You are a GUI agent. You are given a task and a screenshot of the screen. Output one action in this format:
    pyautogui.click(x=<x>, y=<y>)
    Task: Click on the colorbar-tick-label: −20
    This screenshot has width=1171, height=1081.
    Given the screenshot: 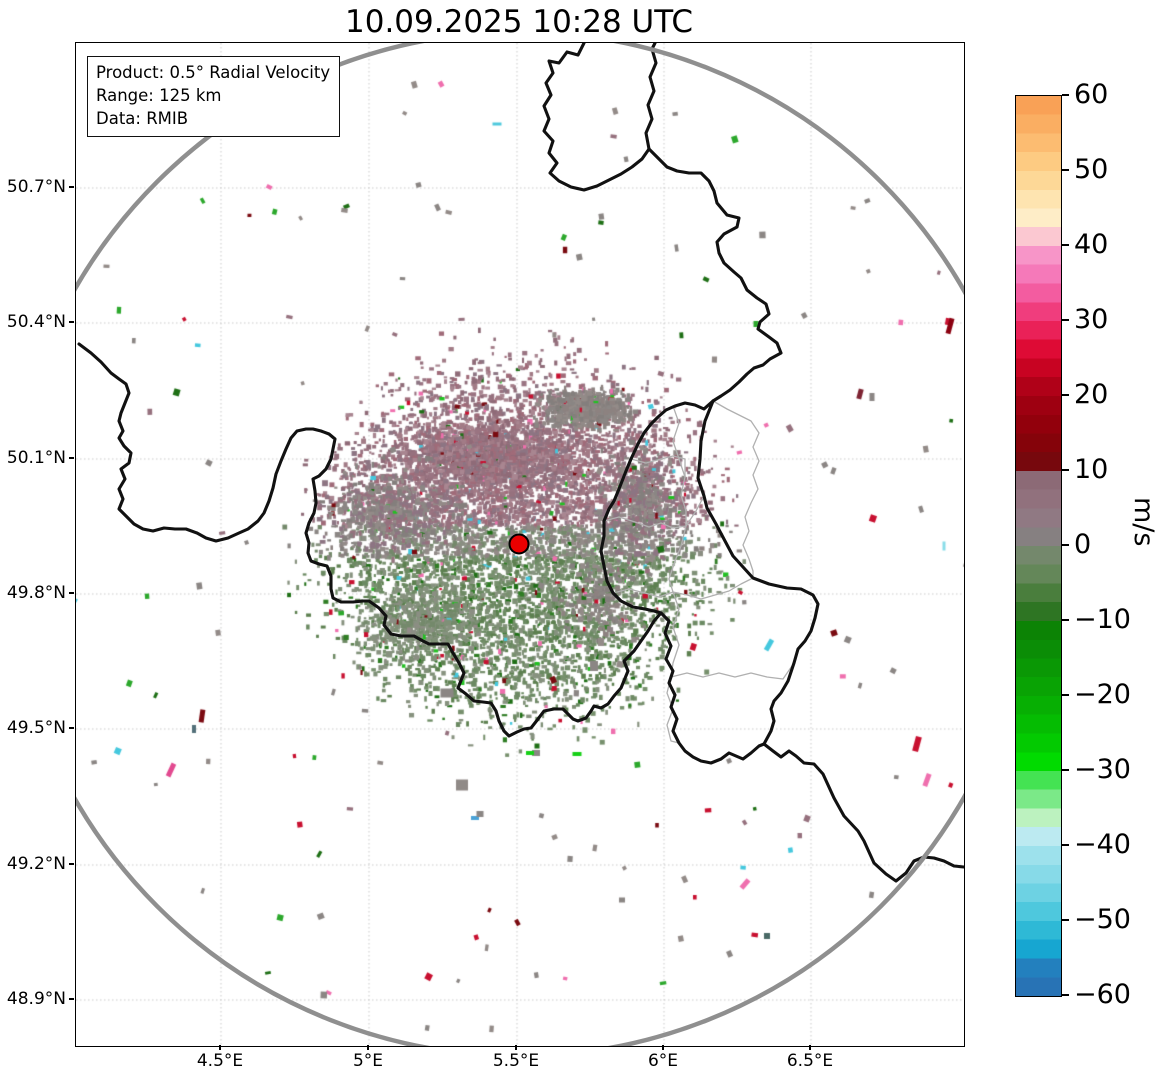 What is the action you would take?
    pyautogui.click(x=1102, y=694)
    